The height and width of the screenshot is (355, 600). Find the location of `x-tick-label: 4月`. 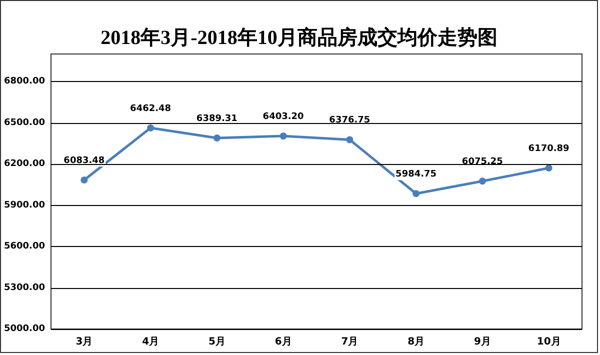

x-tick-label: 4月 is located at coordinates (151, 342).